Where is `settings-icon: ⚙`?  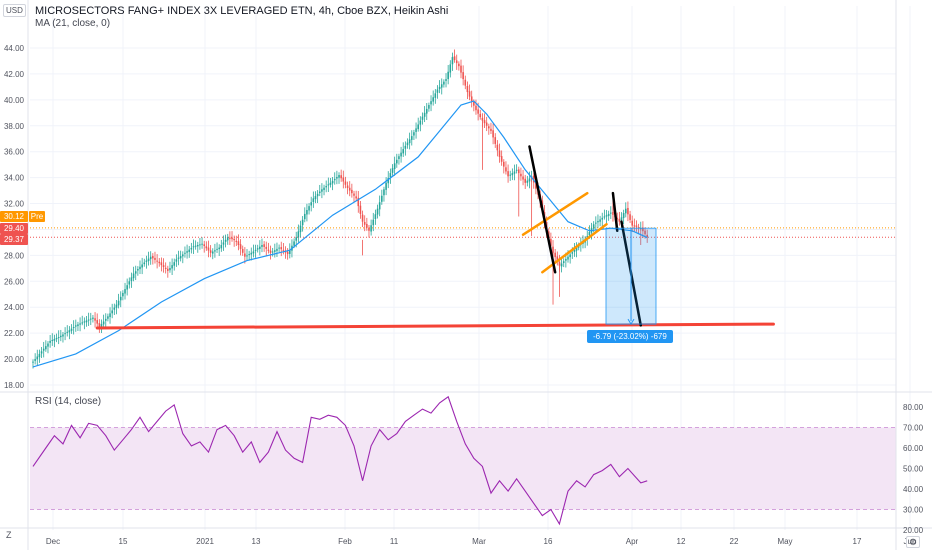
settings-icon: ⚙ is located at coordinates (913, 542).